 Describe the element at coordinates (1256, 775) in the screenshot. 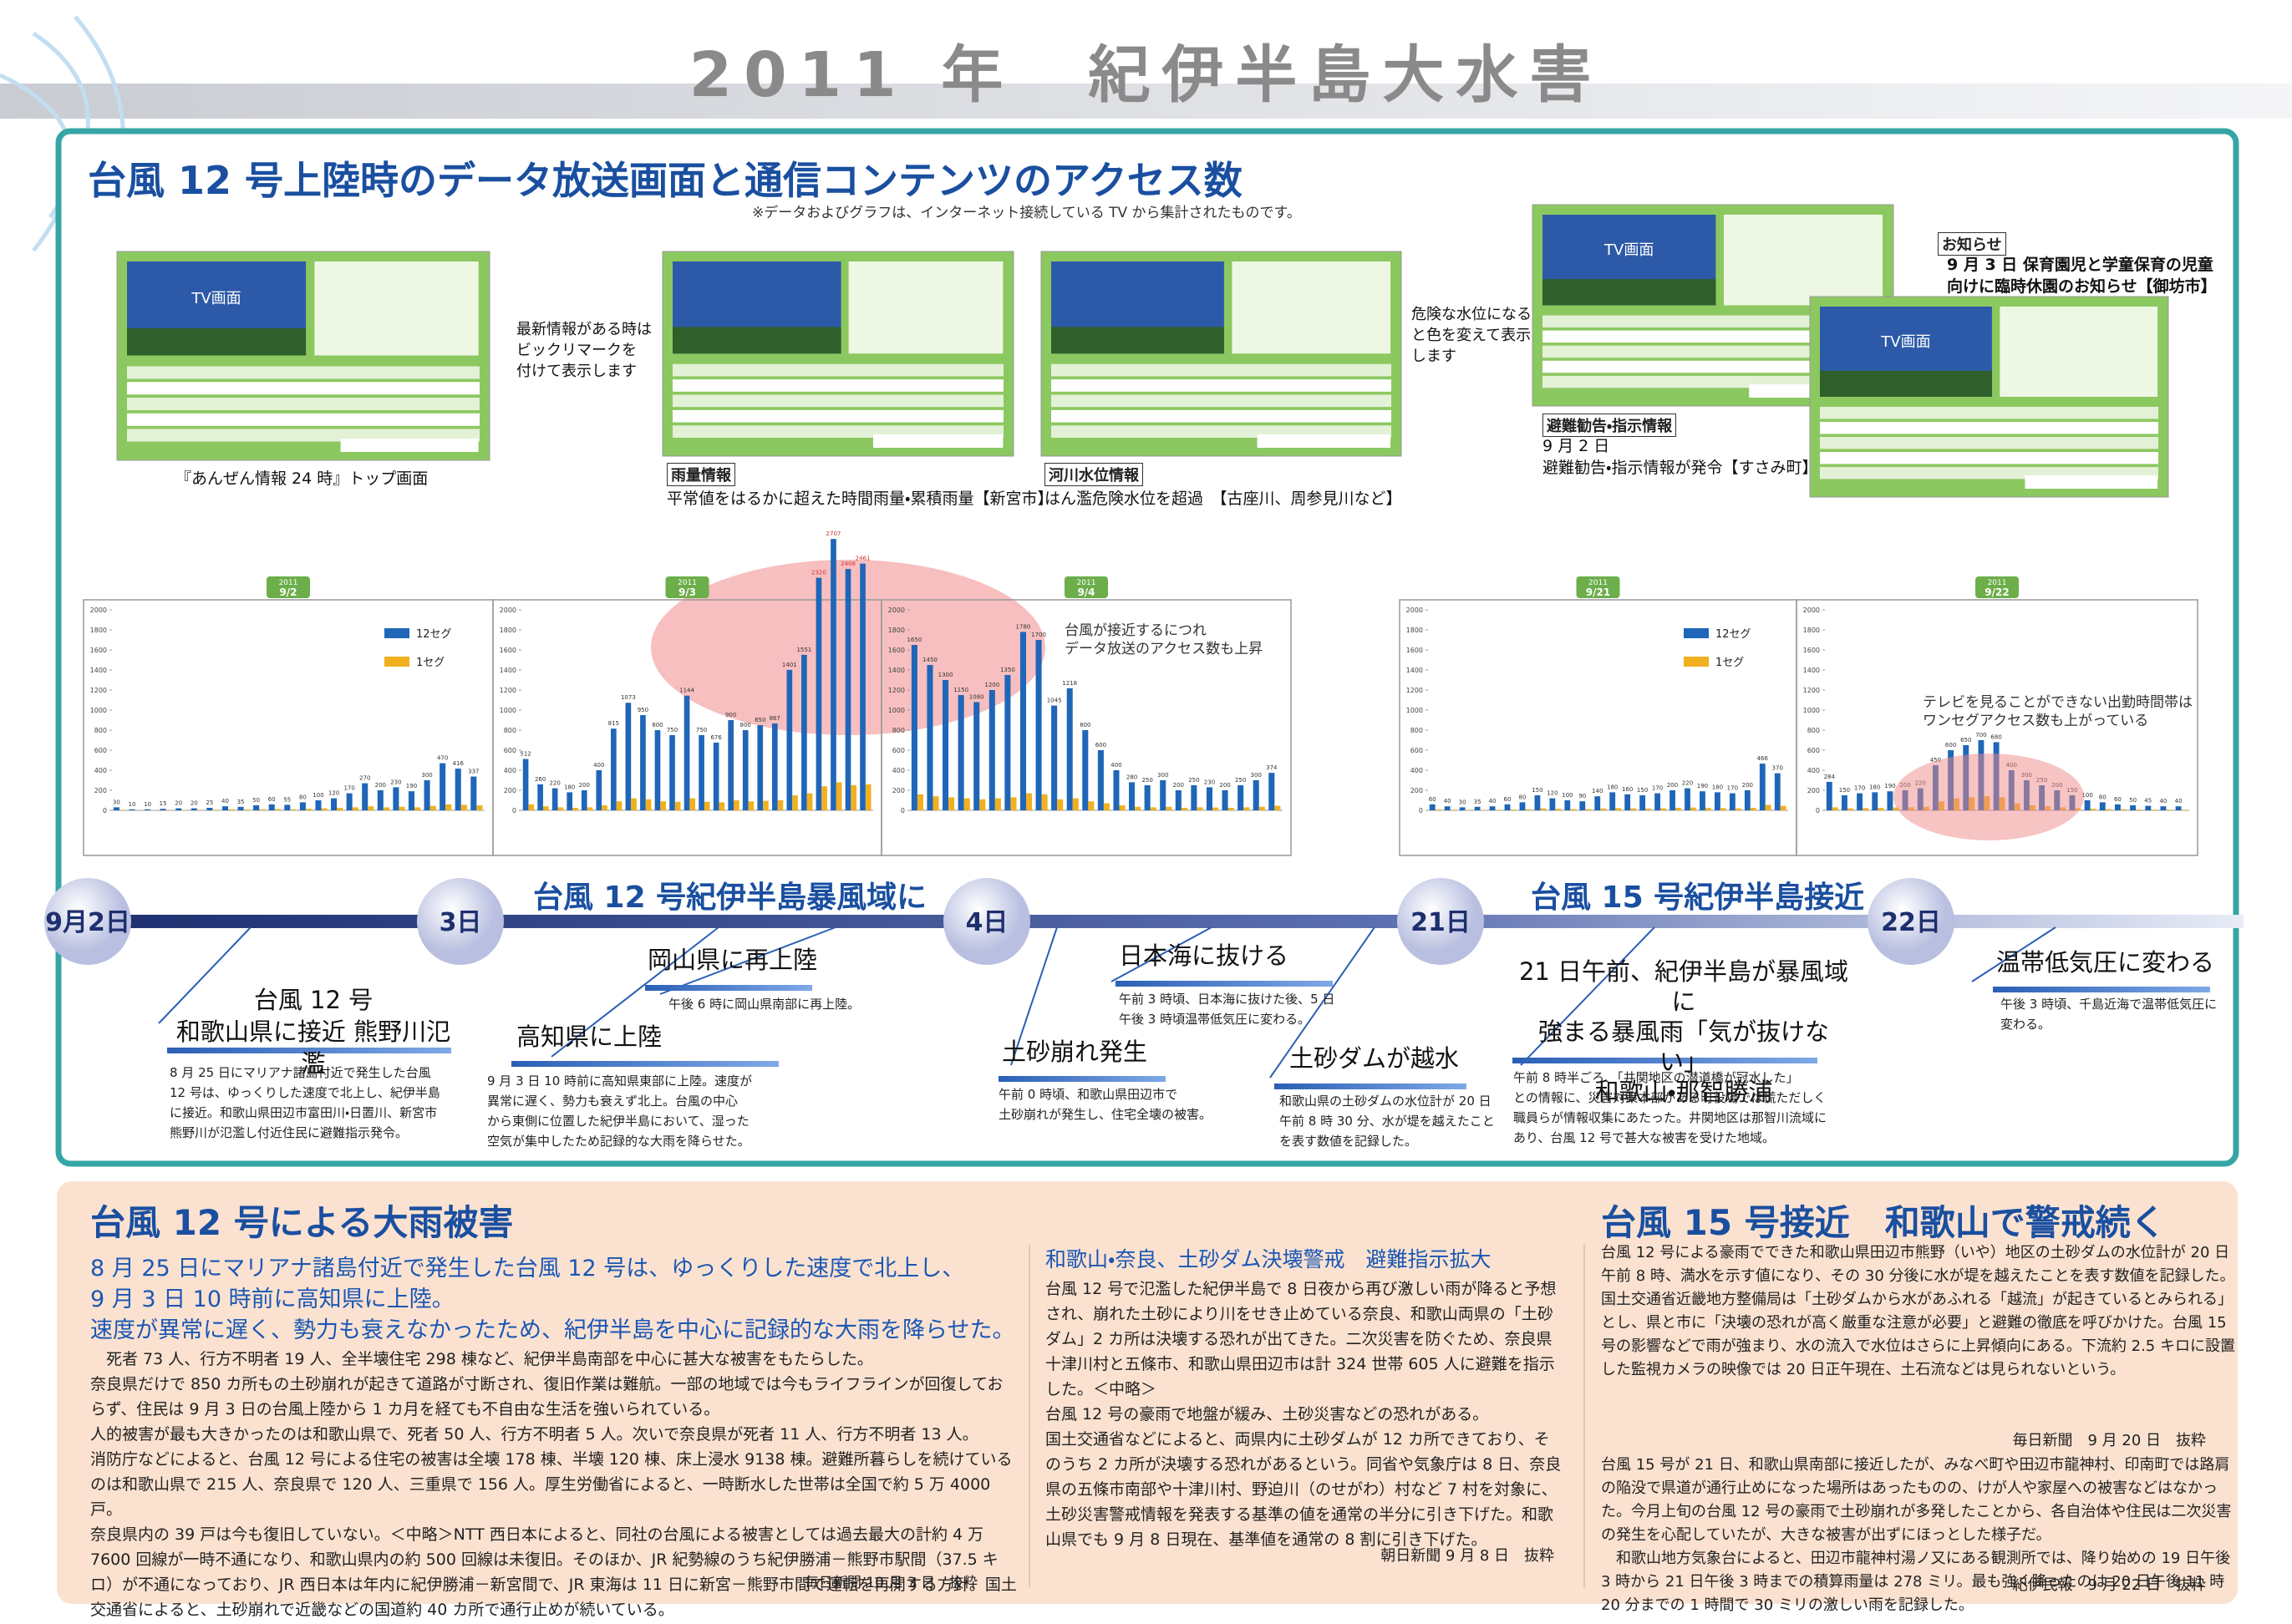

I see `value-label: 300` at that location.